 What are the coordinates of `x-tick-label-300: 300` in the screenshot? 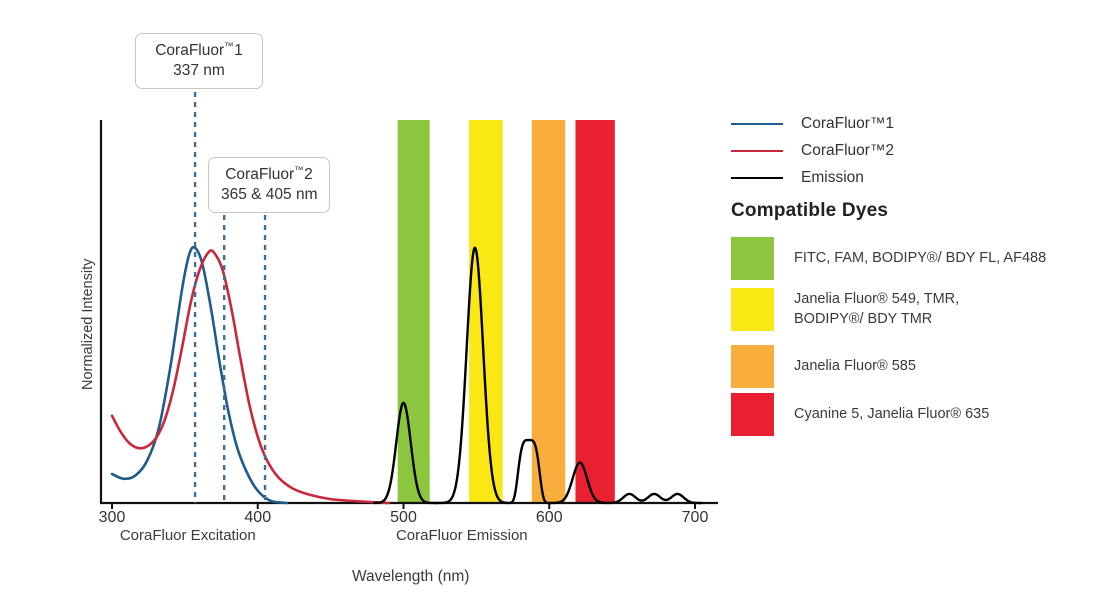 It's located at (112, 517).